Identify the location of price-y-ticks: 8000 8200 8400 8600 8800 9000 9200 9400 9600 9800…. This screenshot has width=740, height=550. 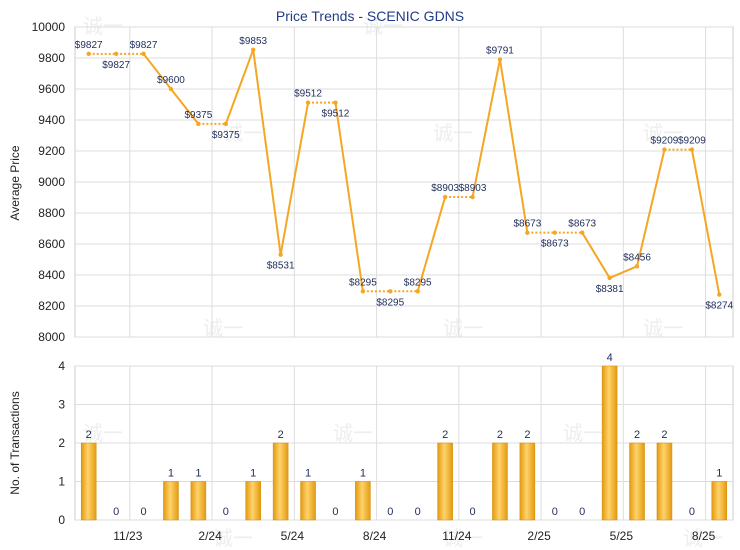
(49, 182).